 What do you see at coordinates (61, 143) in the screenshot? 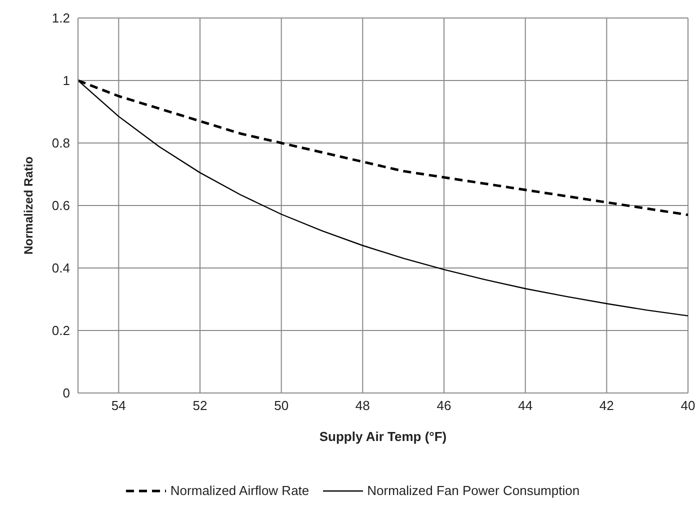
I see `y-tick-label: 0.8` at bounding box center [61, 143].